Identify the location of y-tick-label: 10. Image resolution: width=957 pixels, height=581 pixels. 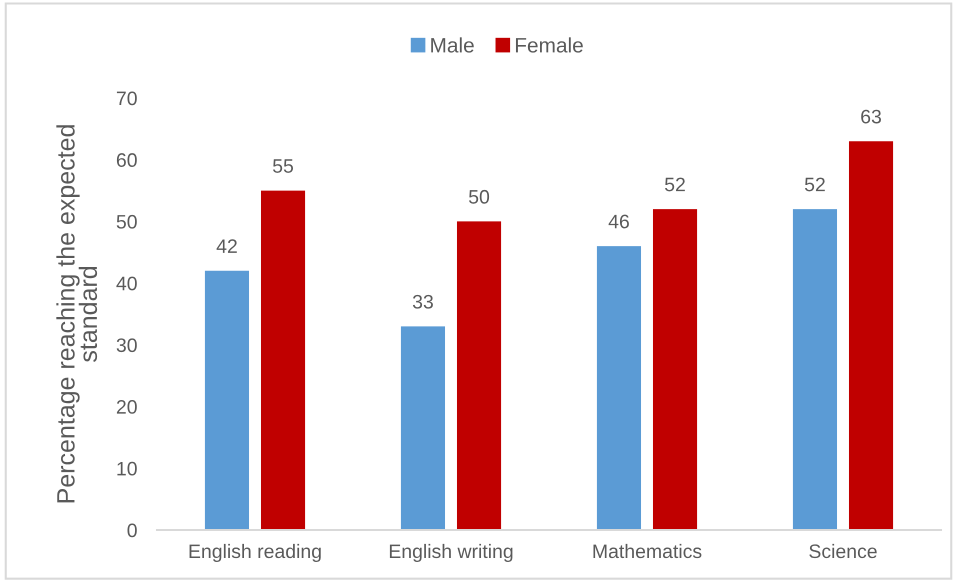
(127, 469).